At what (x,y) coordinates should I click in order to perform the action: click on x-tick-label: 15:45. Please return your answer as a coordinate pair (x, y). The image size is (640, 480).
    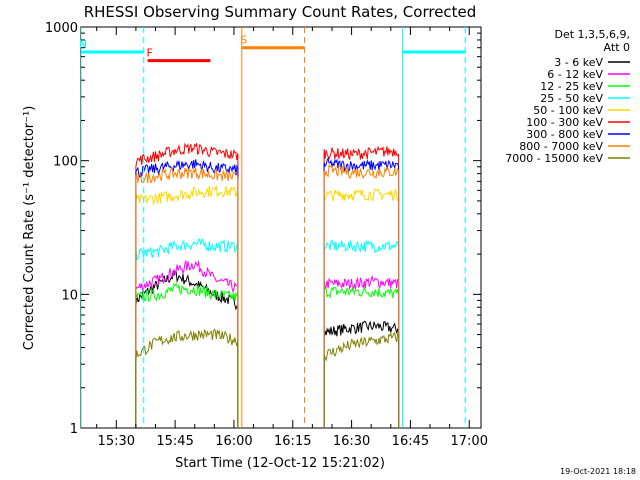
    Looking at the image, I should click on (174, 441).